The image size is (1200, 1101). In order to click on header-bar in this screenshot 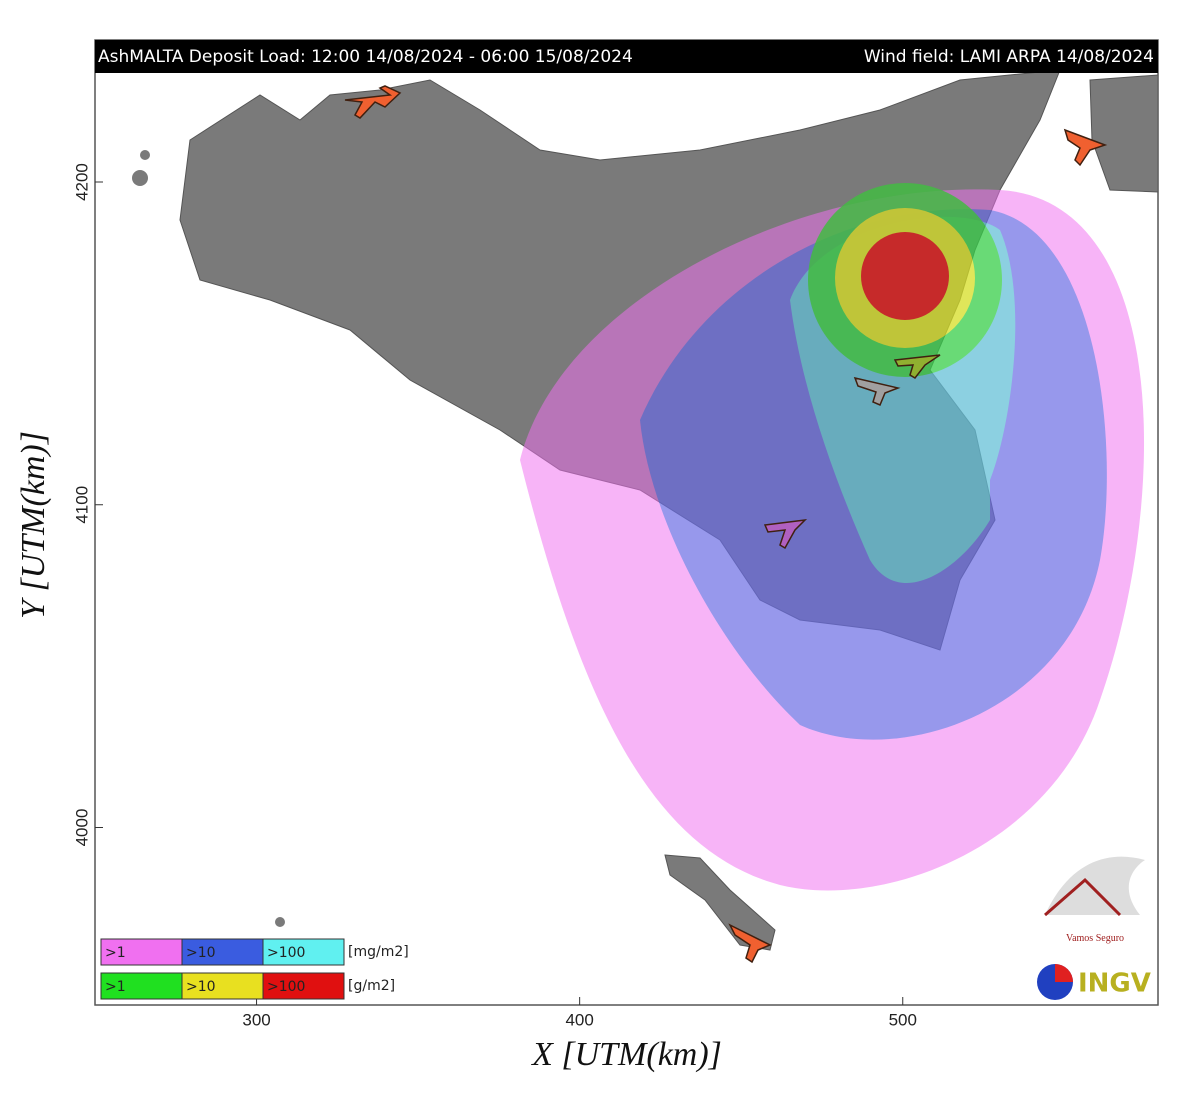, I will do `click(626, 56)`.